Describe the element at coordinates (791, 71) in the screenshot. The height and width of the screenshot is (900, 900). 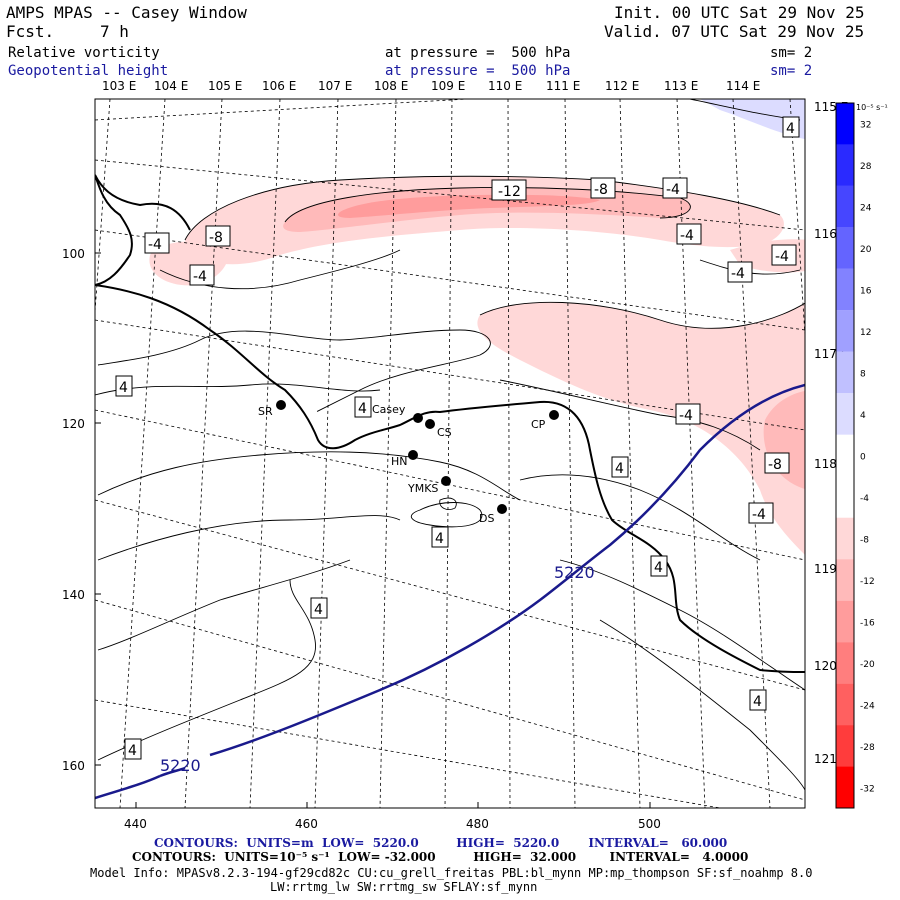
I see `field2-smoothing: sm= 2` at that location.